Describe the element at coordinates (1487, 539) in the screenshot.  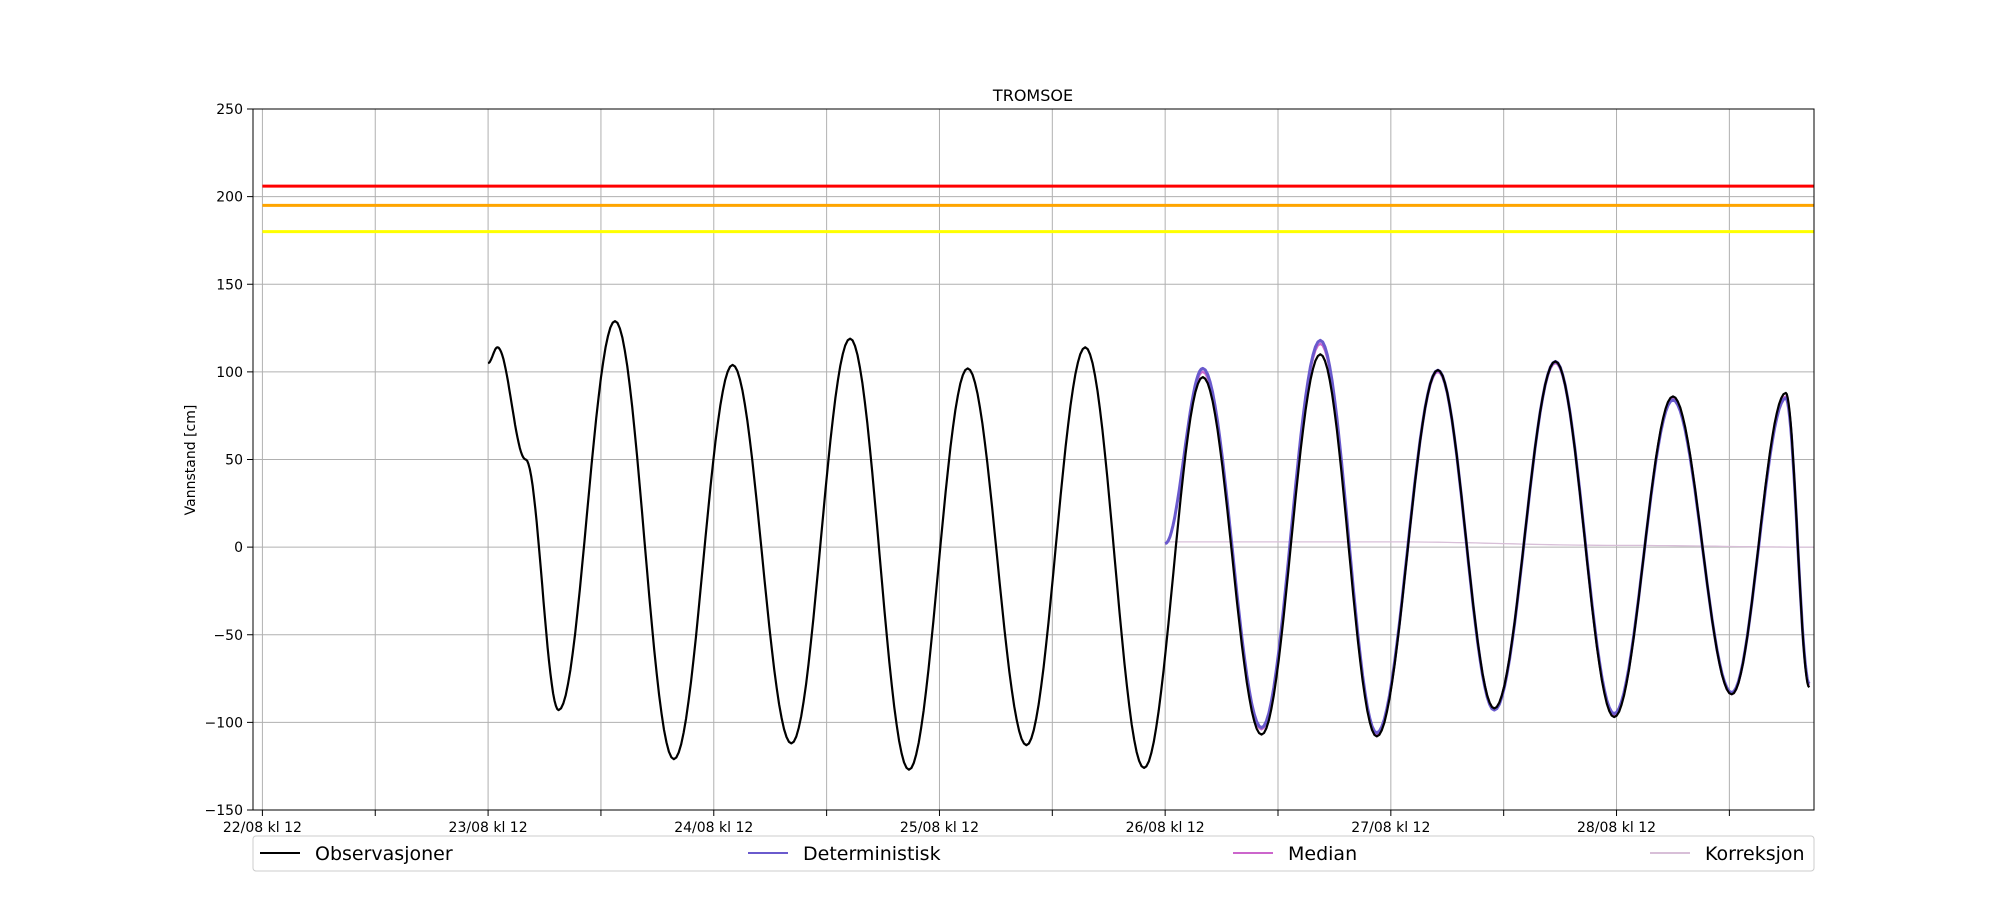
I see `series-line-median` at that location.